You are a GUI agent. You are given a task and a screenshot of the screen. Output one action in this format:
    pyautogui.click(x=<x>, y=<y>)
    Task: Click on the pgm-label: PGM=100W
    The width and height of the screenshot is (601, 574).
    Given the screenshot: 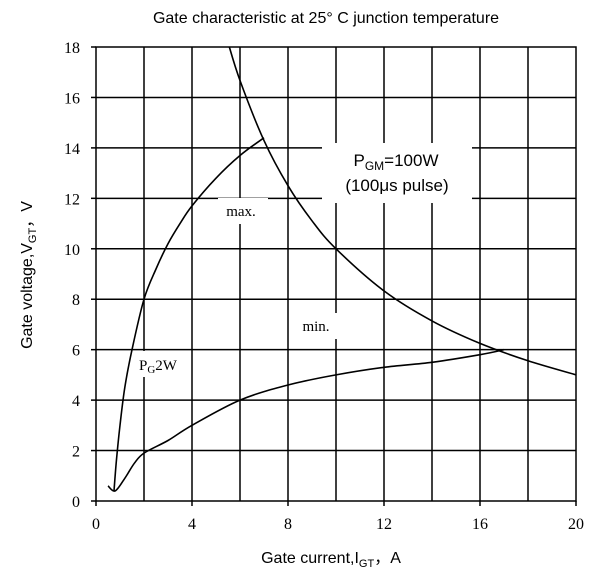 What is the action you would take?
    pyautogui.click(x=395, y=162)
    